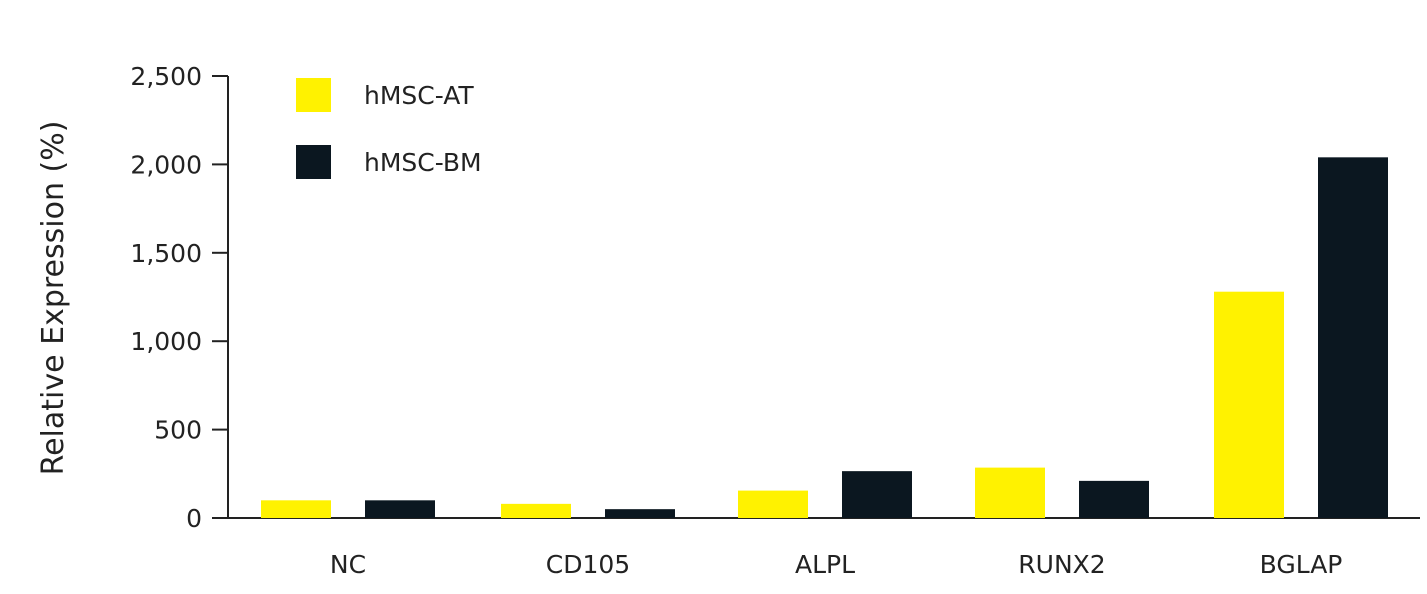 The image size is (1427, 594). What do you see at coordinates (53, 298) in the screenshot?
I see `y-axis-title: Relative Expression (%)` at bounding box center [53, 298].